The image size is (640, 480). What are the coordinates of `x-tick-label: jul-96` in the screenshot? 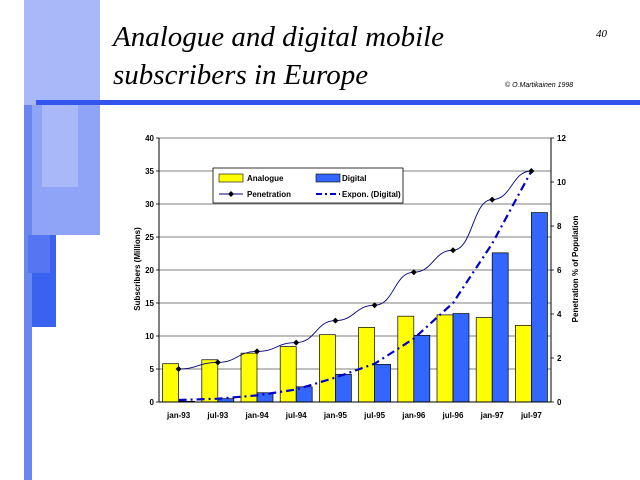 It's located at (453, 415).